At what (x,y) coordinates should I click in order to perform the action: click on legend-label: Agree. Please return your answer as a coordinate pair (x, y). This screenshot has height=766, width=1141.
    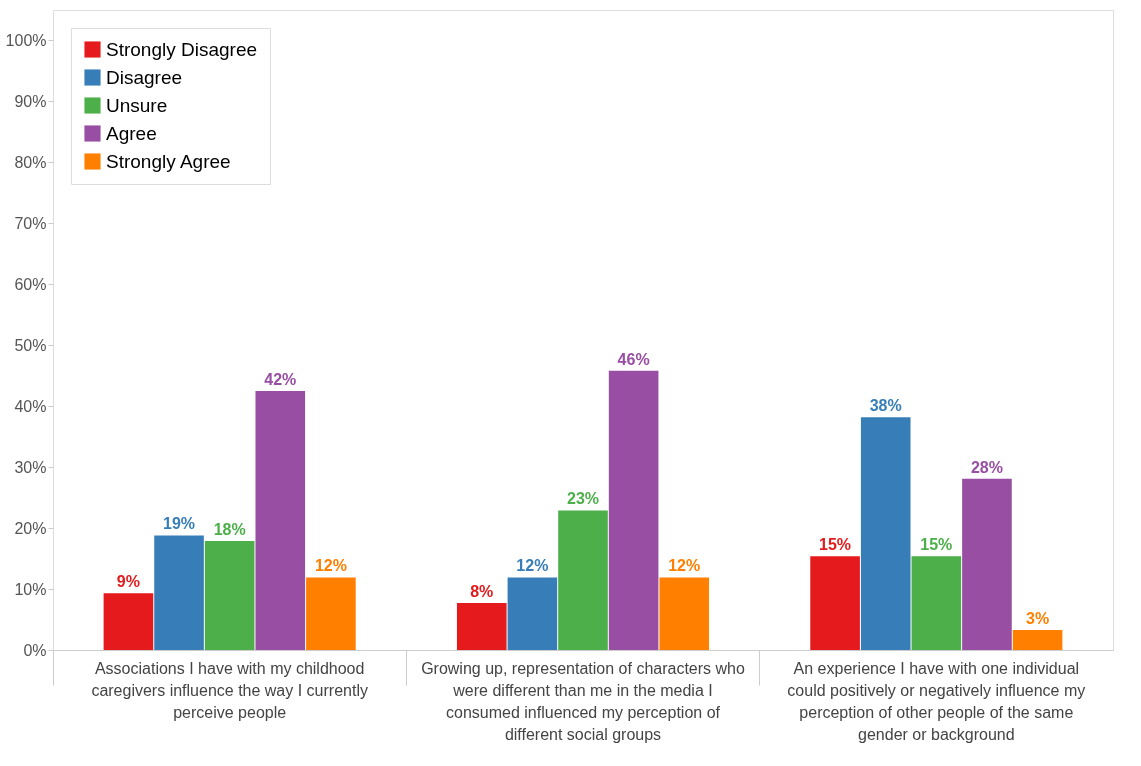
    Looking at the image, I should click on (131, 133).